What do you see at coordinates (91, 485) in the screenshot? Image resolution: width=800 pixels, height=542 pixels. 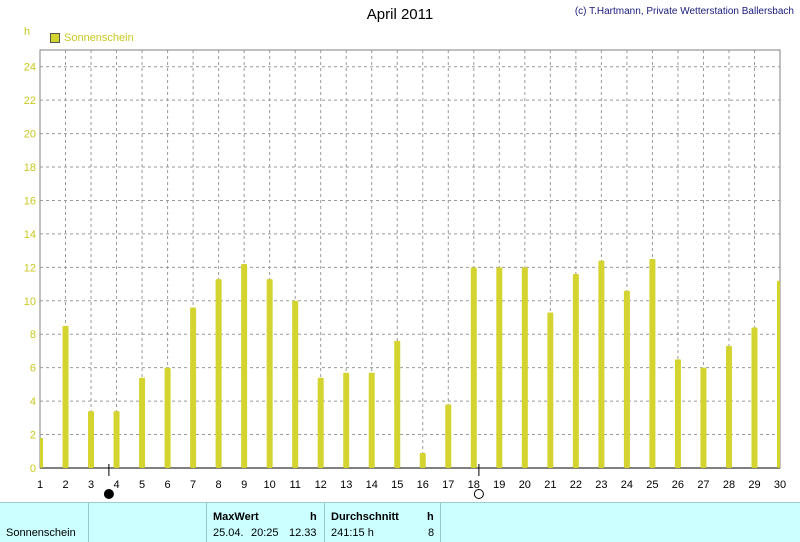 I see `x-tick-label: 3` at bounding box center [91, 485].